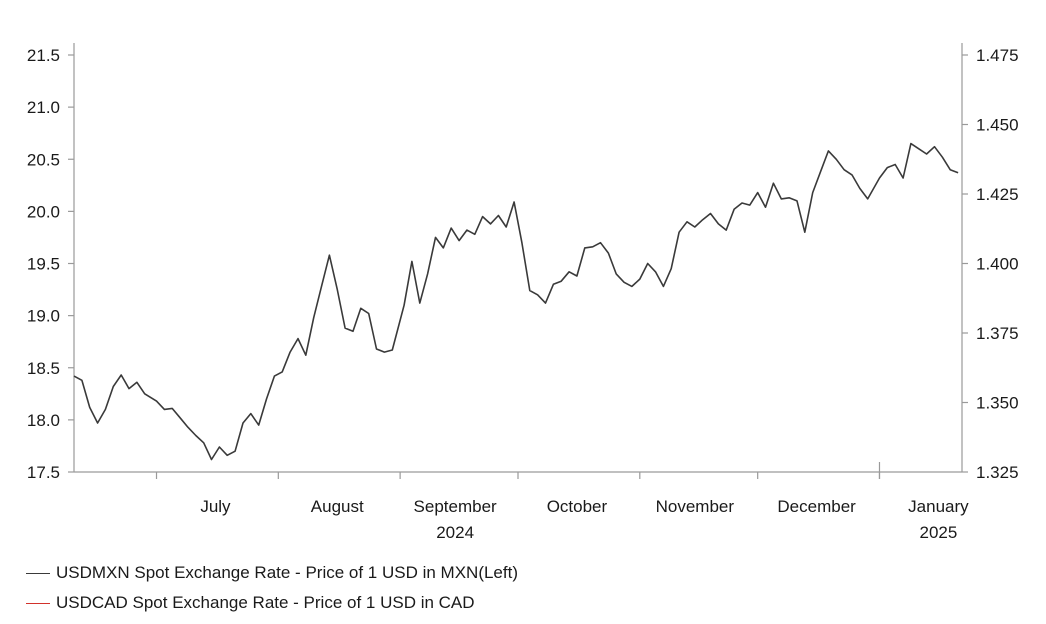 The image size is (1046, 624). What do you see at coordinates (455, 532) in the screenshot?
I see `x-year-label: 2024` at bounding box center [455, 532].